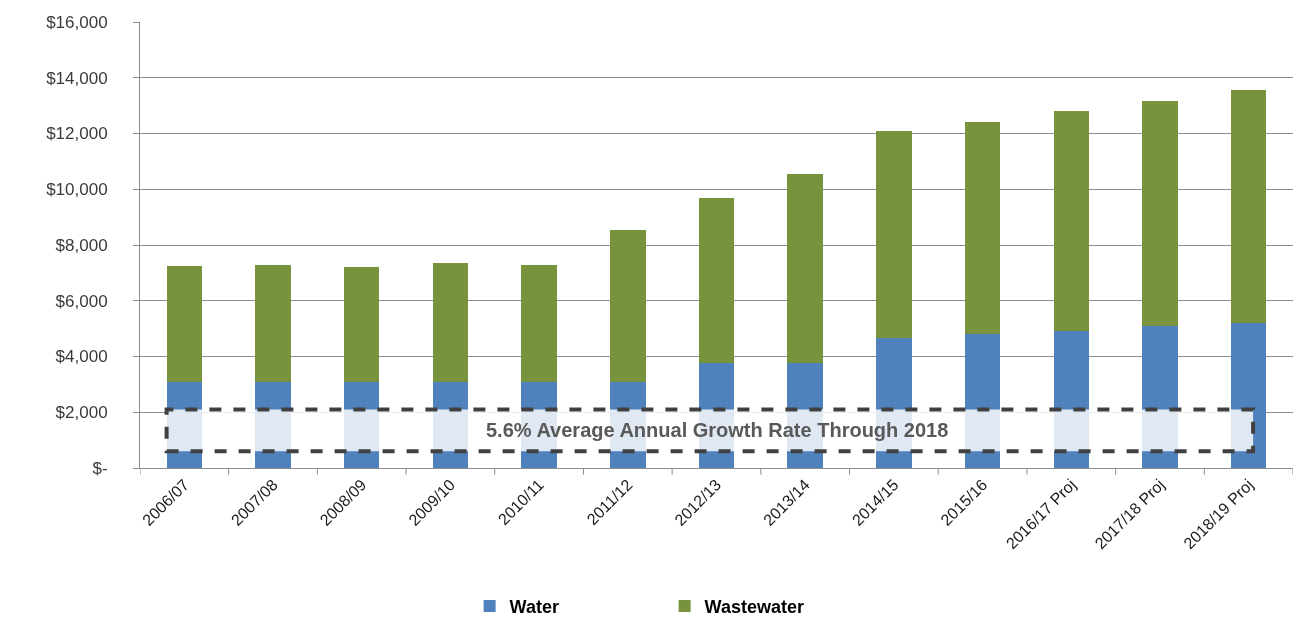  Describe the element at coordinates (534, 606) in the screenshot. I see `legend-label: Water` at that location.